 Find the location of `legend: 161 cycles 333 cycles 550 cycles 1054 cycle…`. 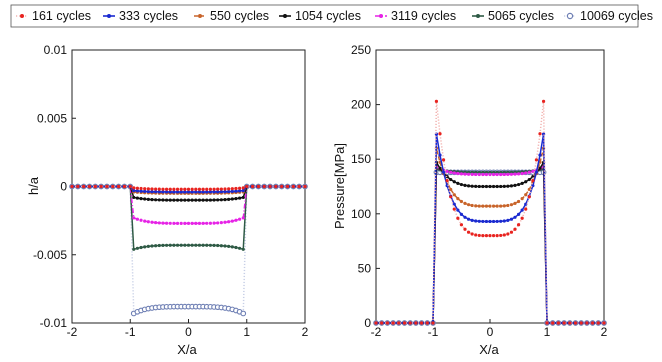

legend: 161 cycles 333 cycles 550 cycles 1054 cycle… is located at coordinates (331, 16).